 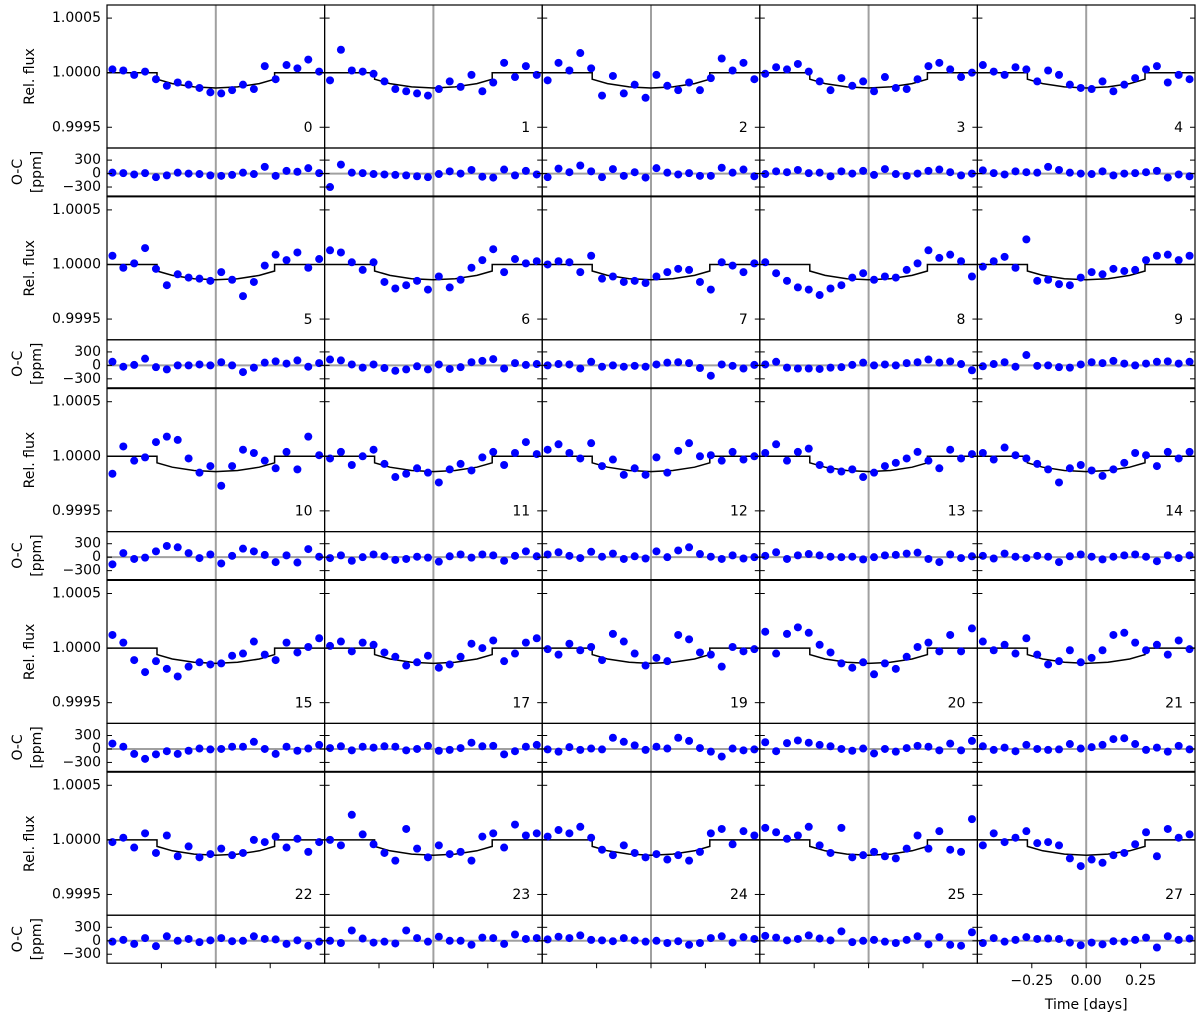 What do you see at coordinates (433, 870) in the screenshot?
I see `panel: 23` at bounding box center [433, 870].